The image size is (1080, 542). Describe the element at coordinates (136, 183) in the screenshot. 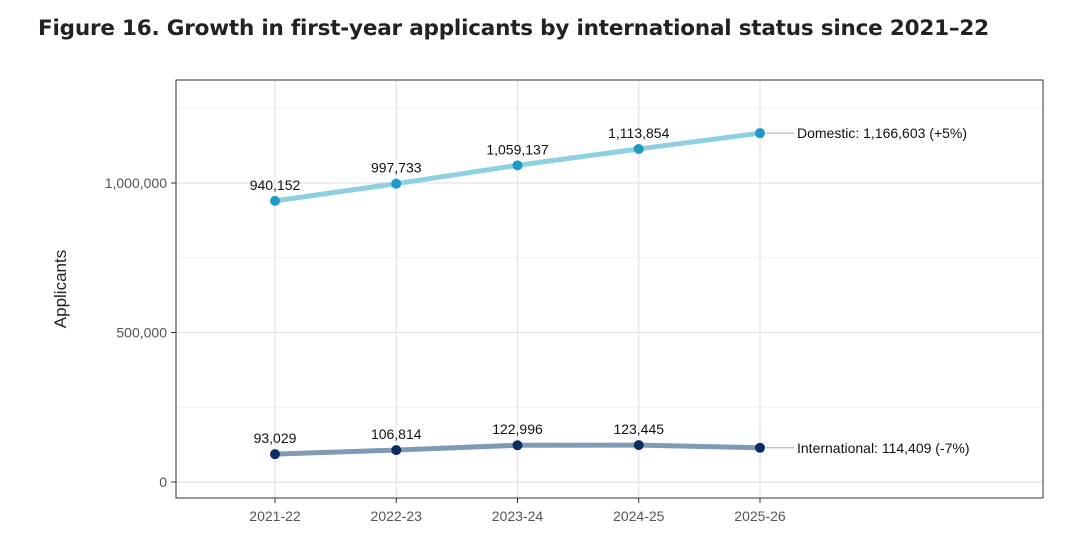

I see `y-tick-label: 1,000,000` at that location.